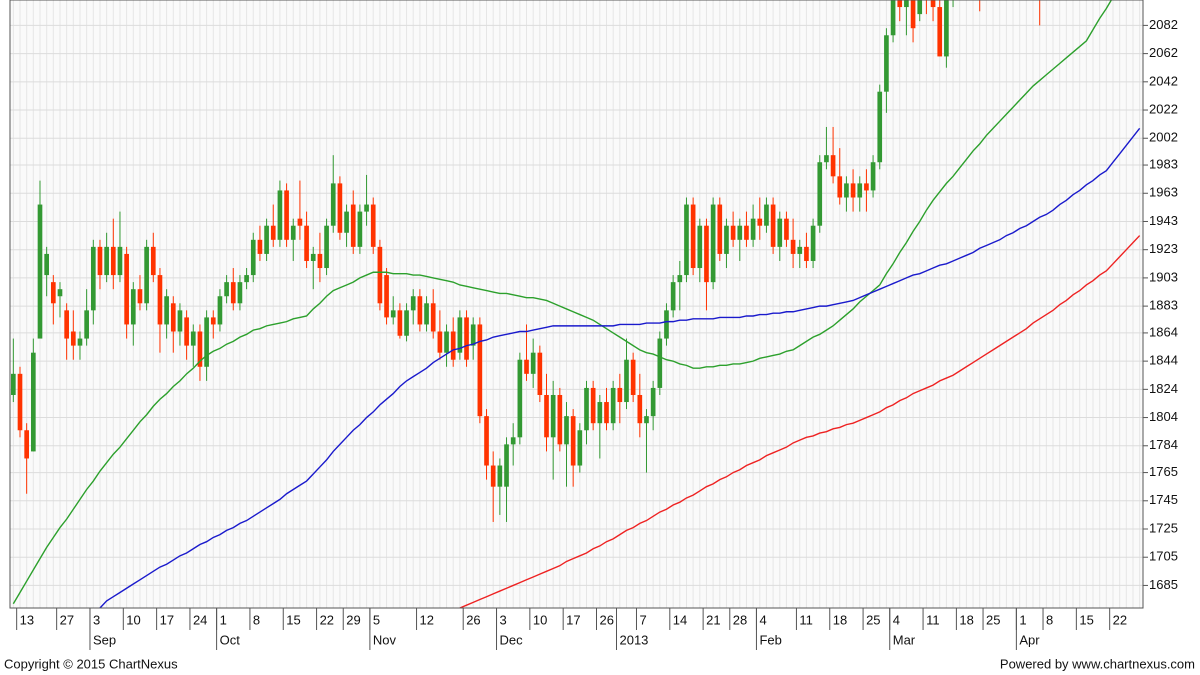 Image resolution: width=1200 pixels, height=675 pixels. What do you see at coordinates (353, 619) in the screenshot?
I see `x-tick-label: 29` at bounding box center [353, 619].